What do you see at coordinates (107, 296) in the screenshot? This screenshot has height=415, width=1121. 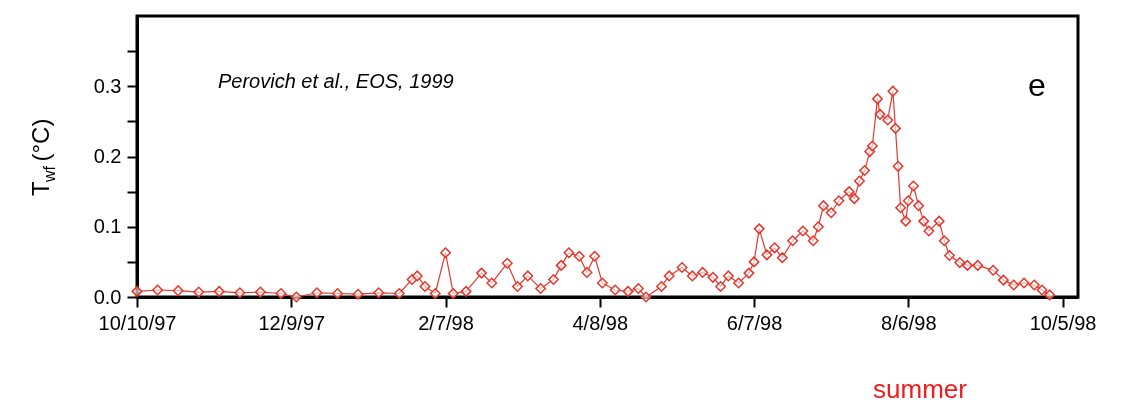 I see `y-tick-label: 0.0` at bounding box center [107, 296].